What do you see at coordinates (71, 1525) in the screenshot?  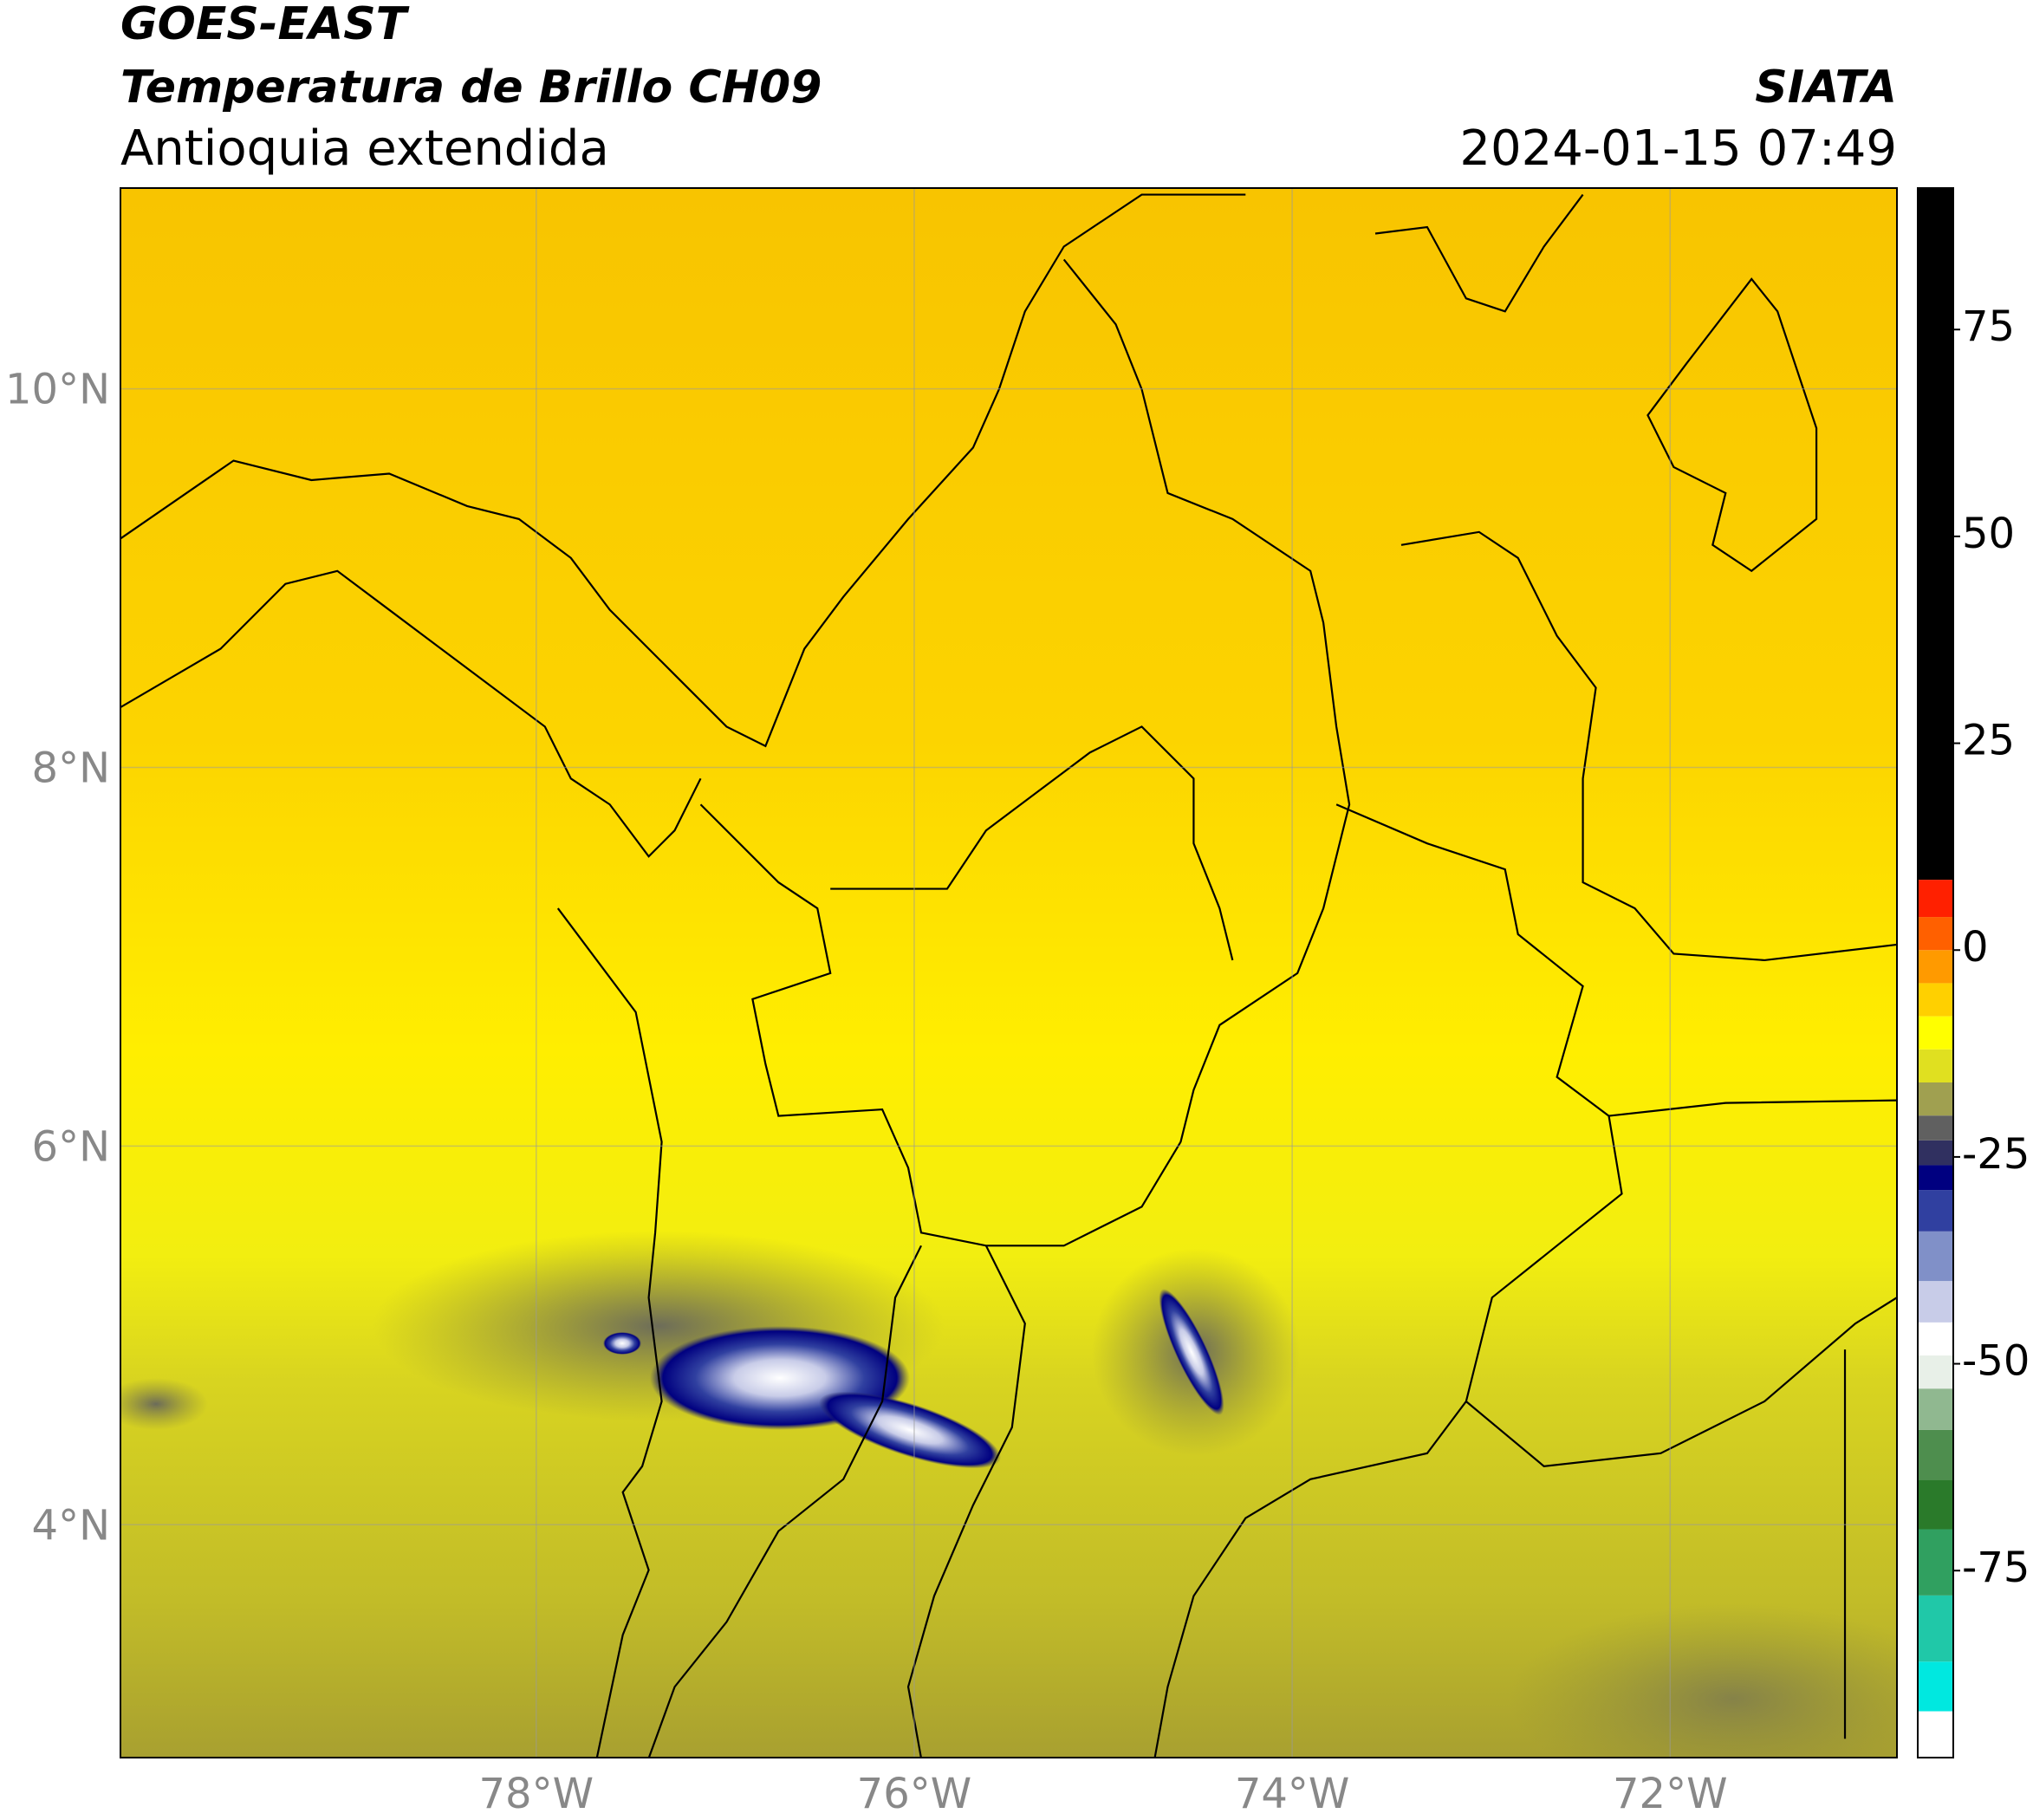 I see `y-tick-label: 4°N` at bounding box center [71, 1525].